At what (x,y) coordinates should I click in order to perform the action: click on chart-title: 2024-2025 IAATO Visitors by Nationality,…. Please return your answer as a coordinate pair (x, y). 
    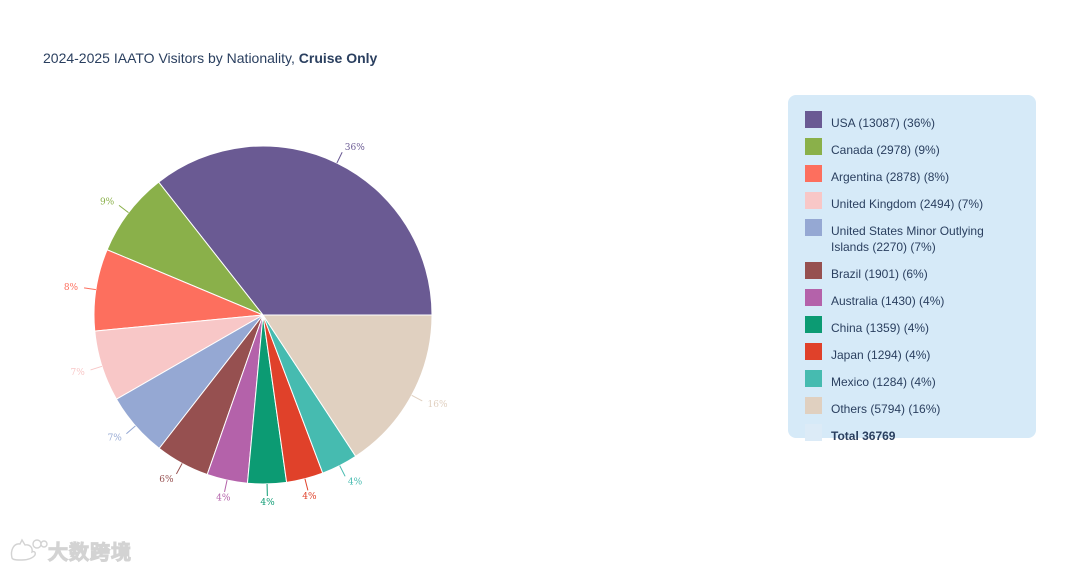
    Looking at the image, I should click on (210, 58).